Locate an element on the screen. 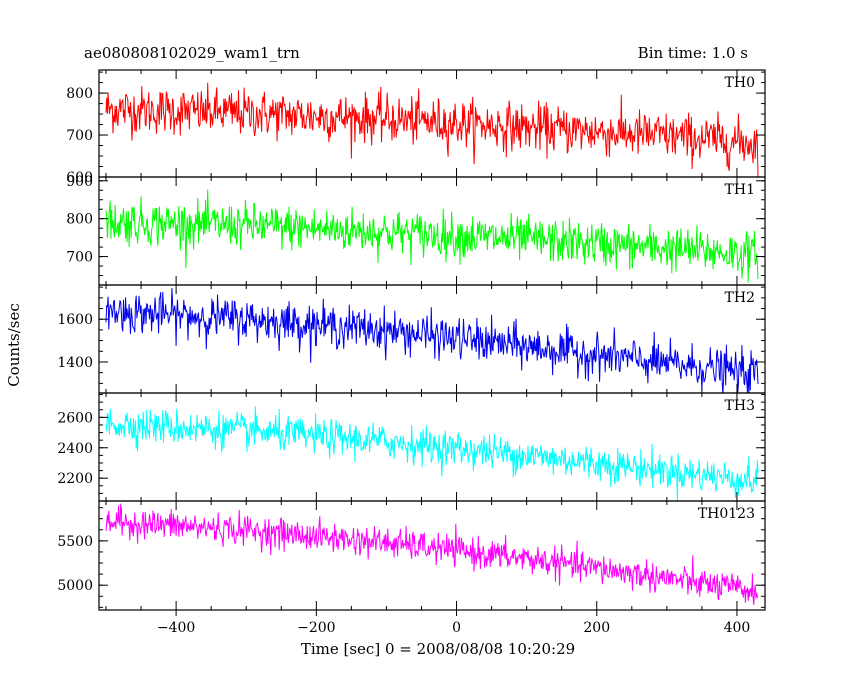 This screenshot has width=850, height=680. y-tick-label: 2400 is located at coordinates (75, 449).